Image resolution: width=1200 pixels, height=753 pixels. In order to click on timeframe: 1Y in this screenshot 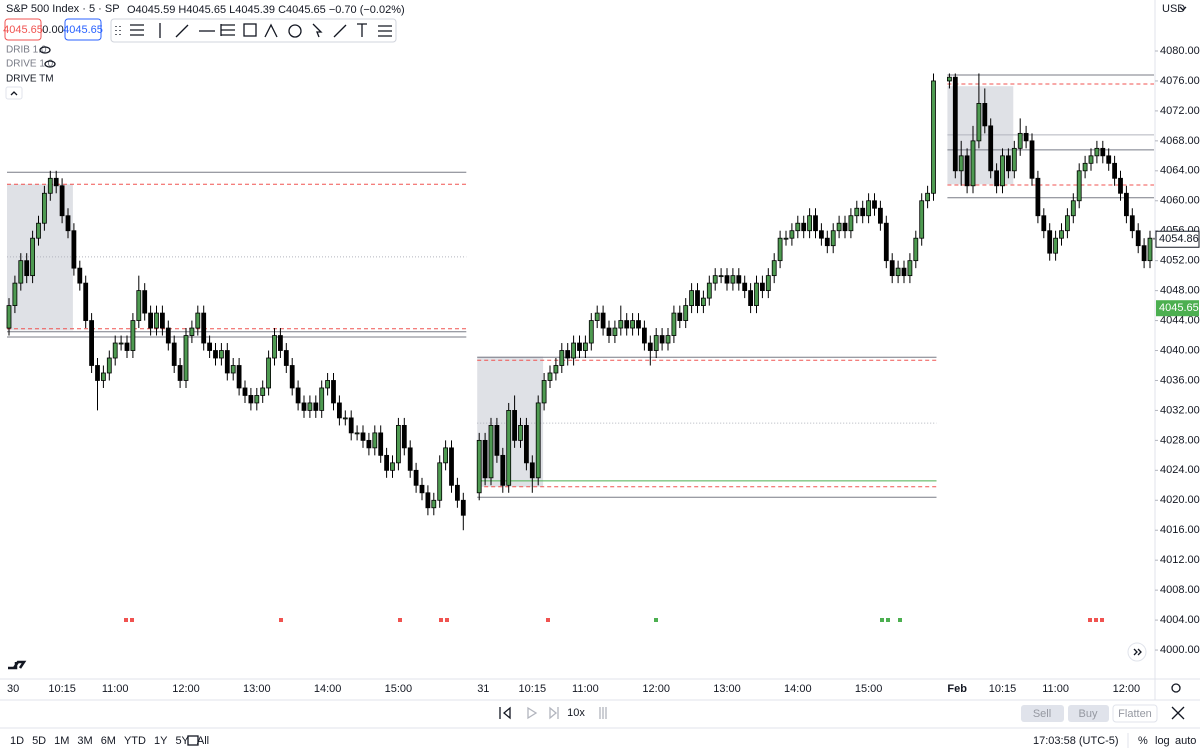, I will do `click(161, 741)`.